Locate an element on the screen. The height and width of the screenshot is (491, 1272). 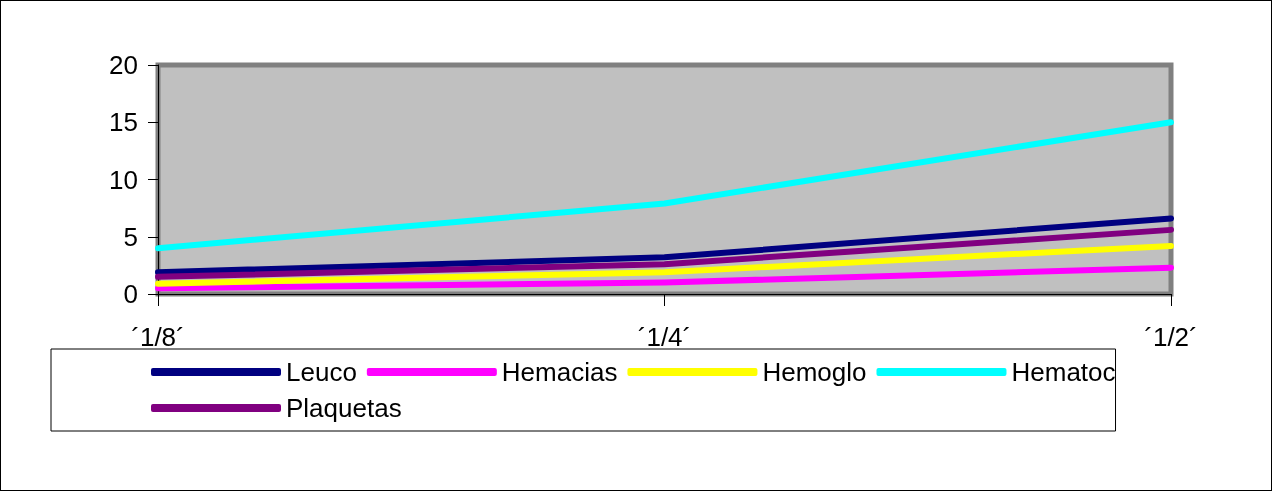
legend-label: Hemoglo is located at coordinates (814, 372).